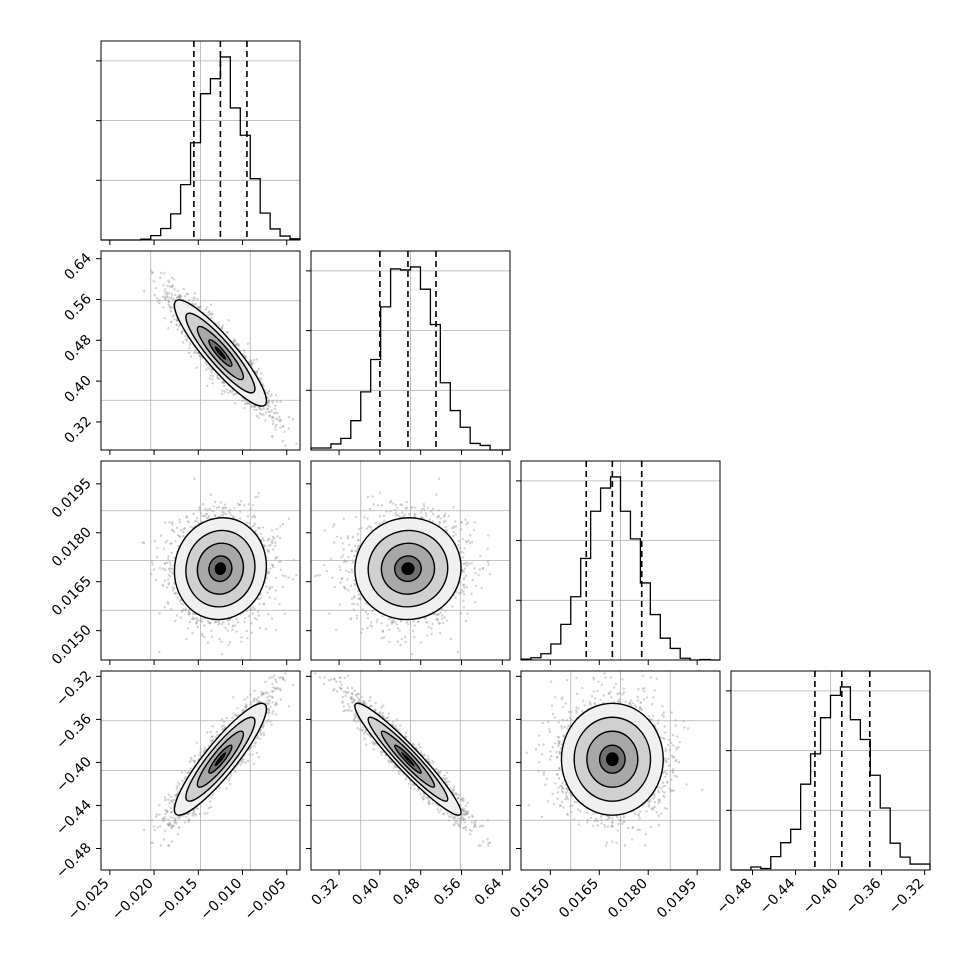 The width and height of the screenshot is (970, 970). What do you see at coordinates (77, 266) in the screenshot?
I see `y-tick-label: 0.64` at bounding box center [77, 266].